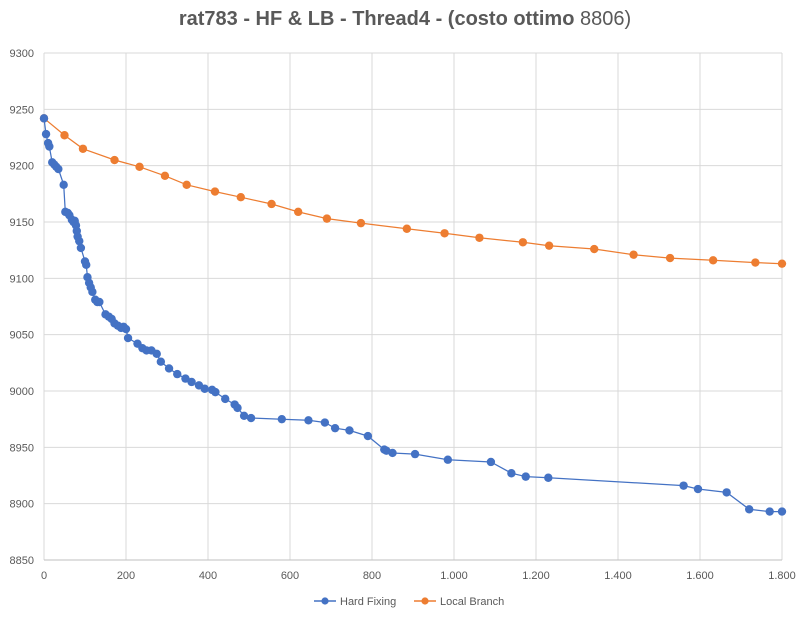 Image resolution: width=810 pixels, height=621 pixels. I want to click on legend-label: Local Branch, so click(472, 602).